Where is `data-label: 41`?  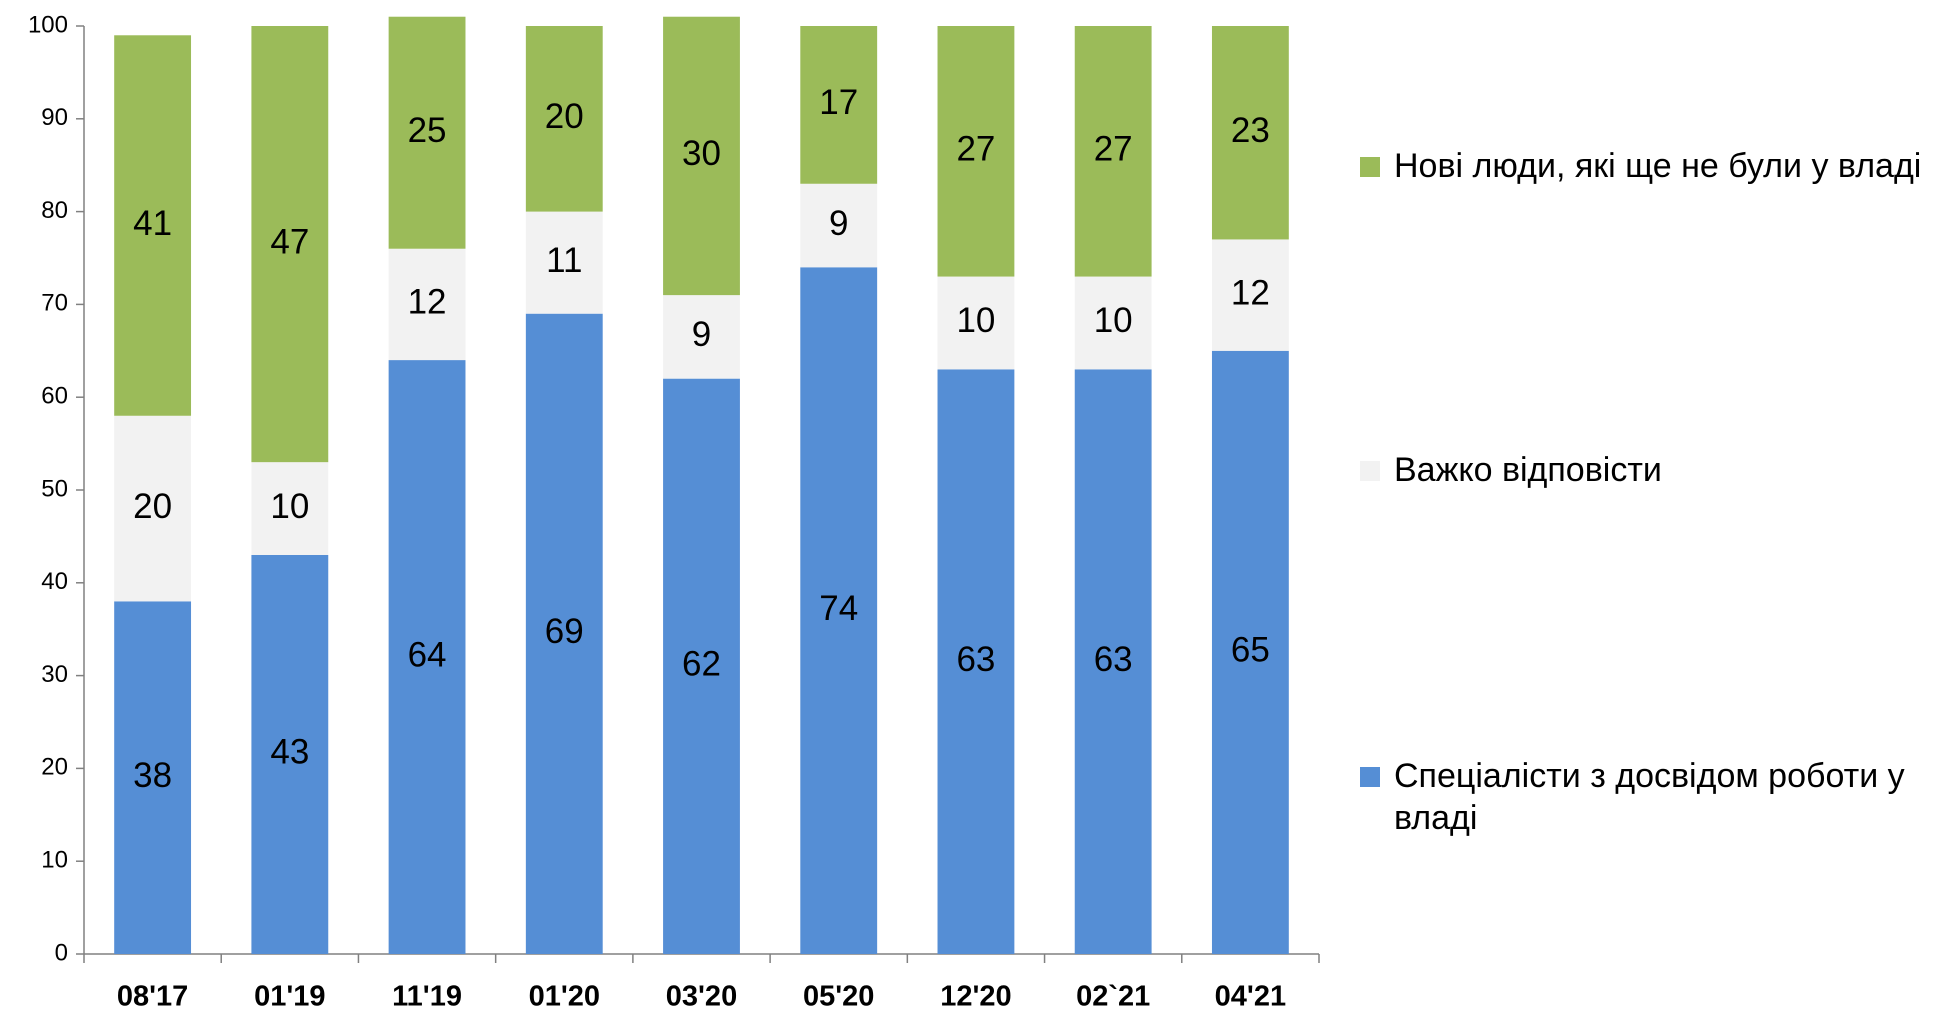 data-label: 41 is located at coordinates (152, 223).